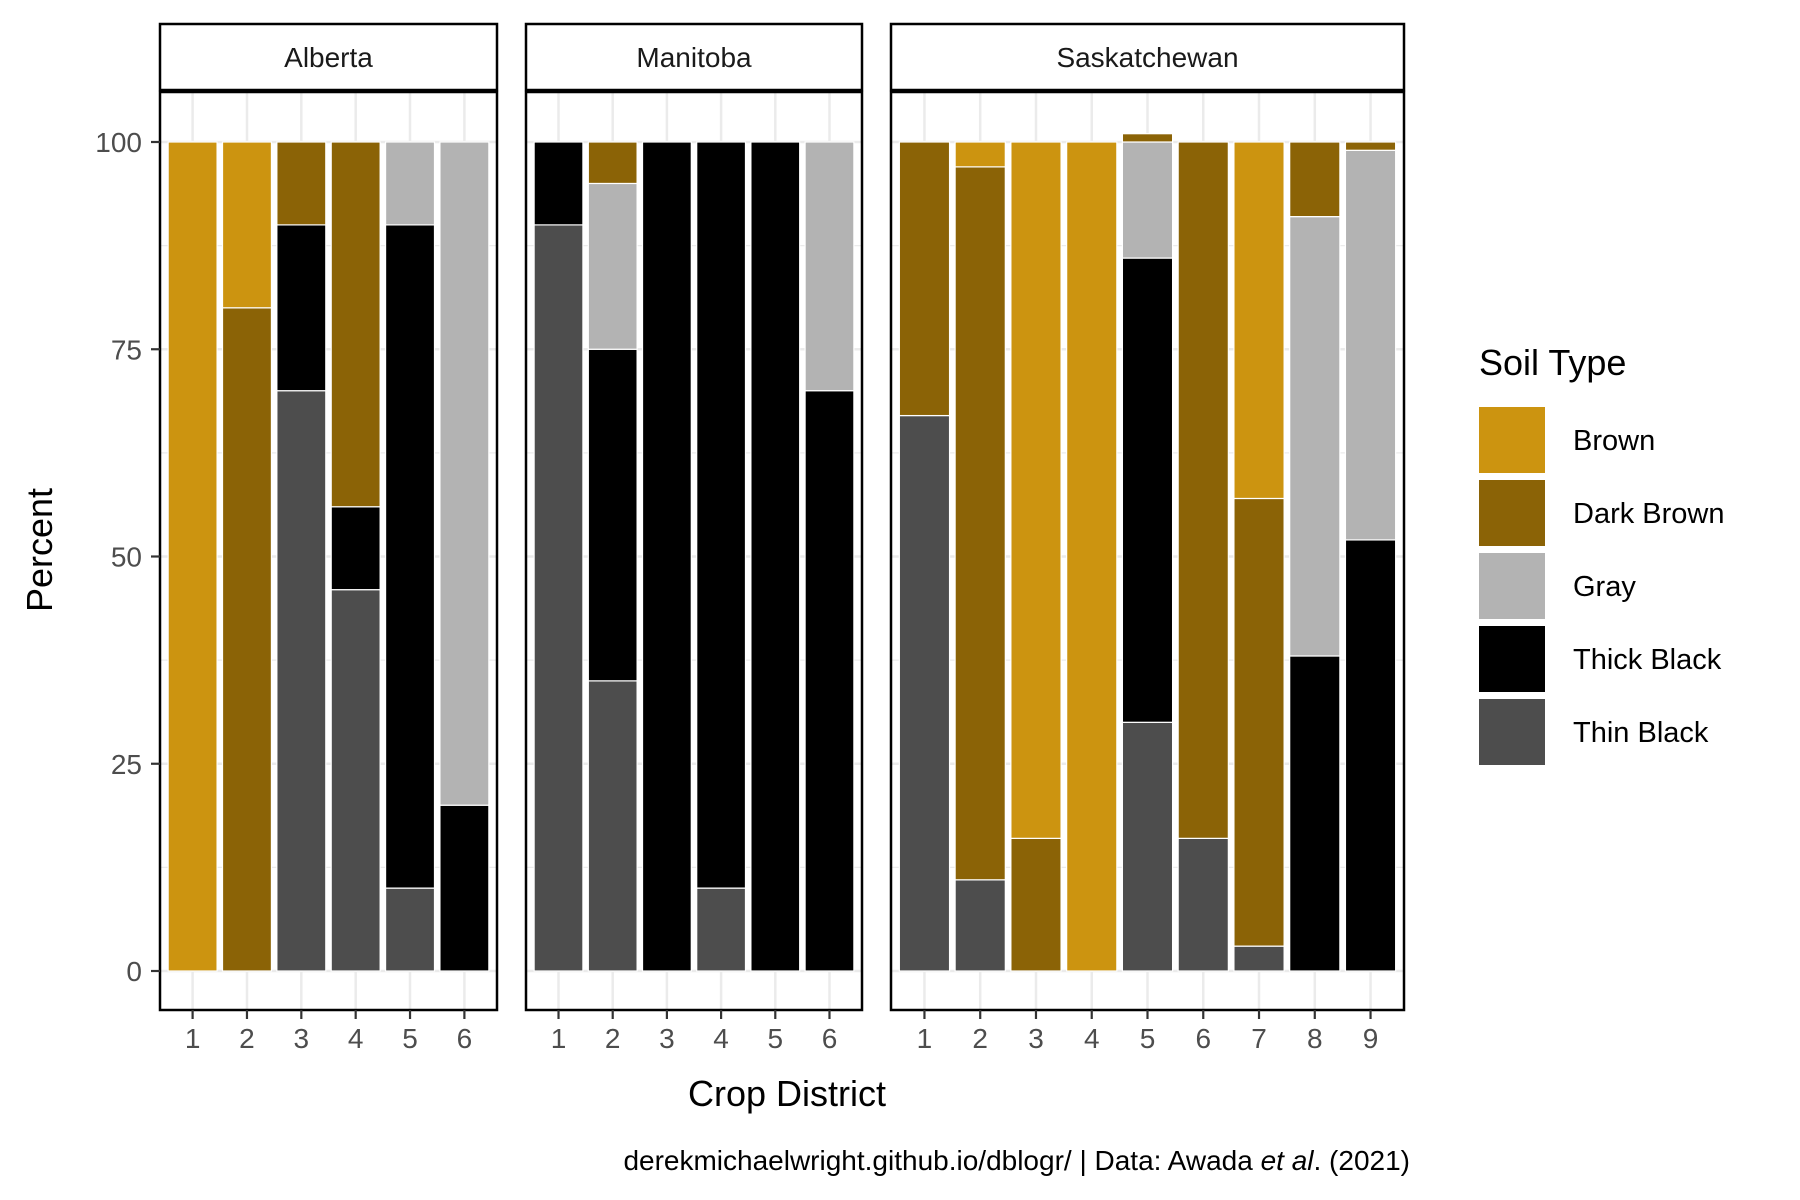 This screenshot has height=1200, width=1800. What do you see at coordinates (1512, 586) in the screenshot?
I see `legend-key-gray` at bounding box center [1512, 586].